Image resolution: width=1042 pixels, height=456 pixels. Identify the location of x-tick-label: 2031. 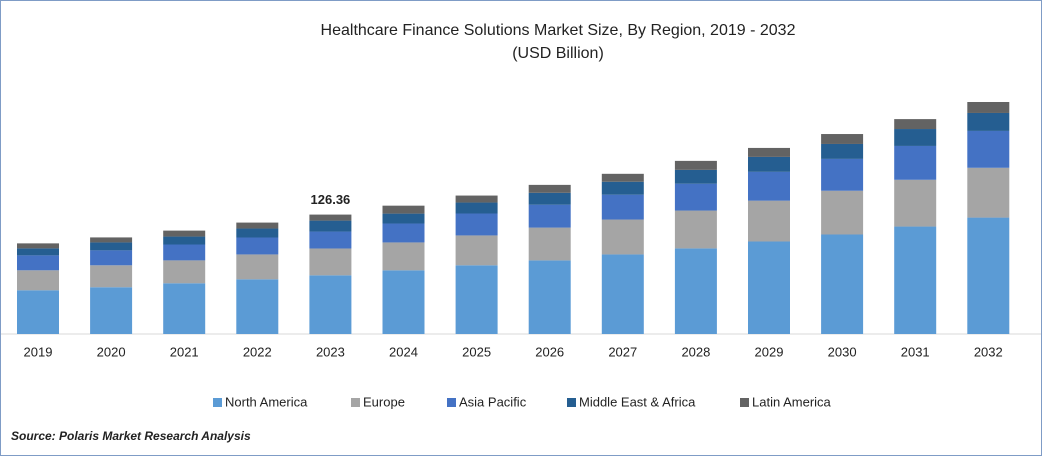
(915, 351).